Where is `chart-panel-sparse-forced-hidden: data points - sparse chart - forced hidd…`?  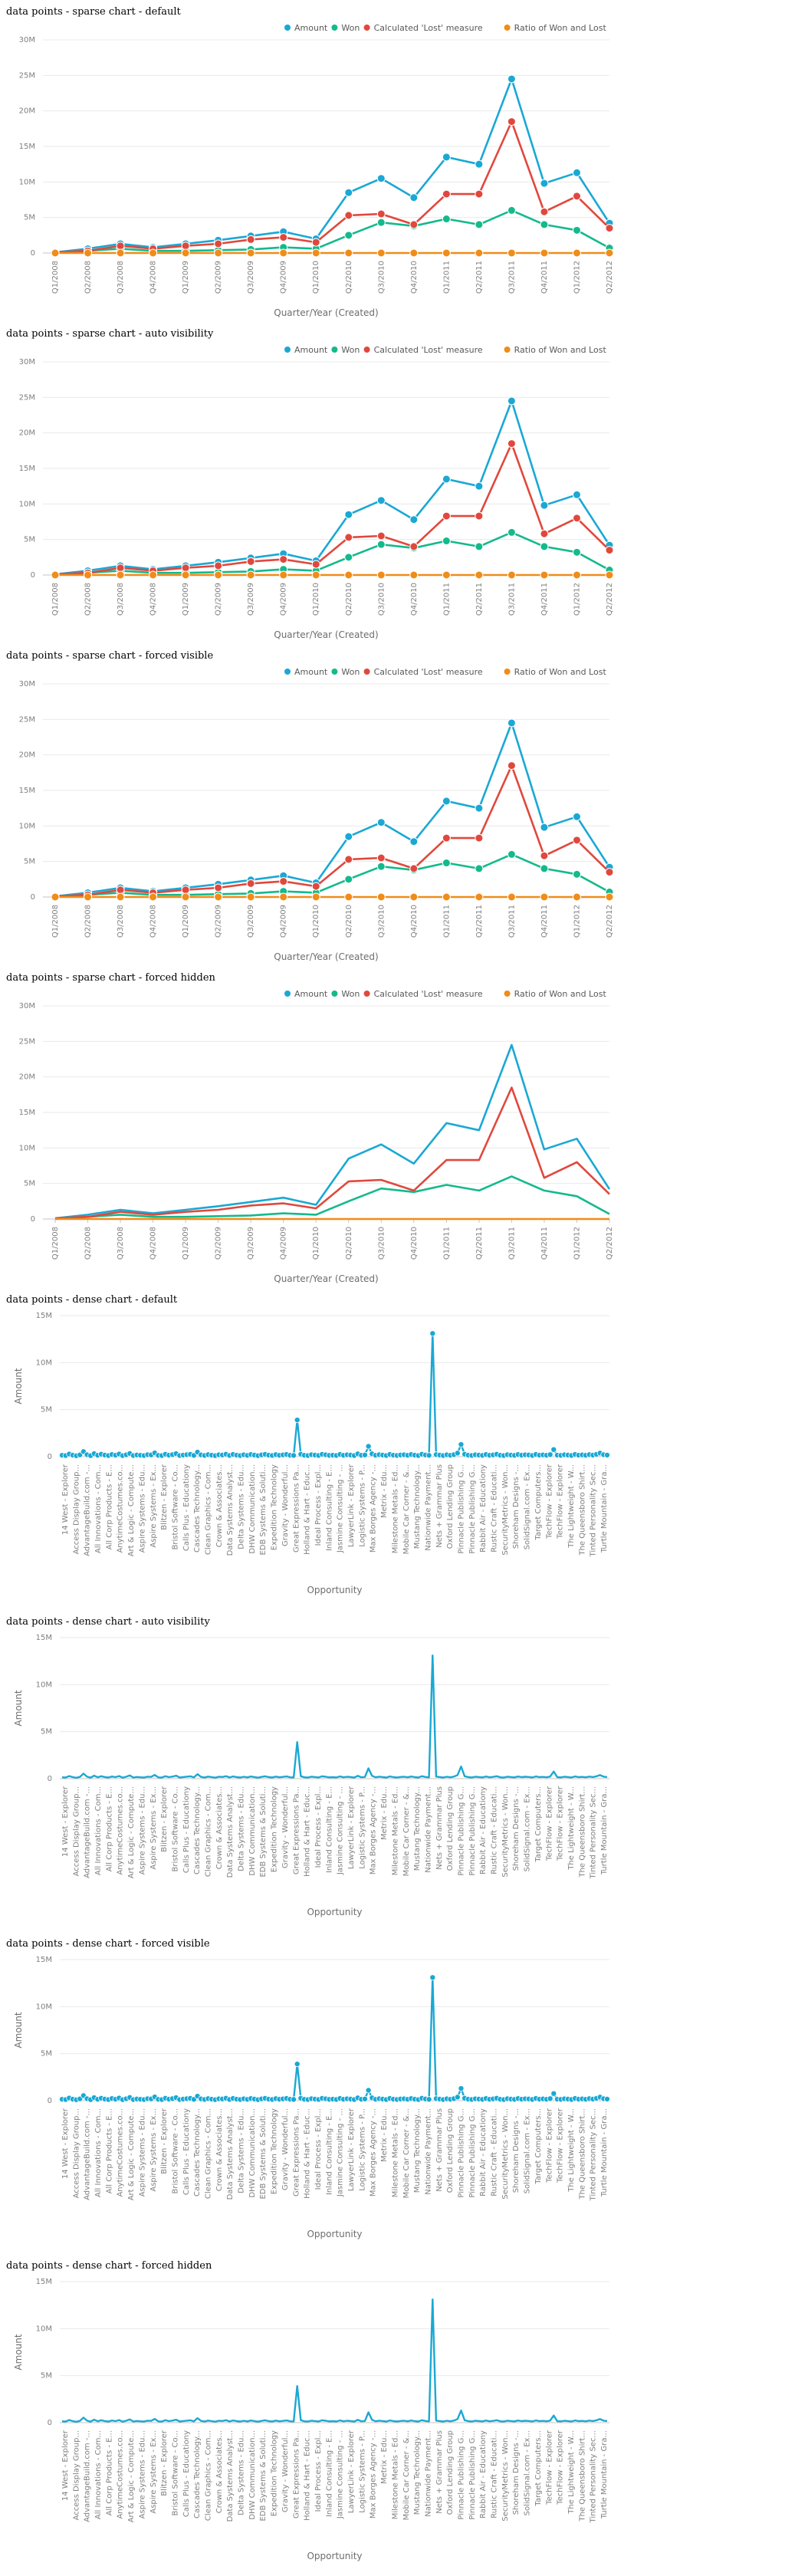
chart-panel-sparse-forced-hidden: data points - sparse chart - forced hidd… is located at coordinates (392, 1127).